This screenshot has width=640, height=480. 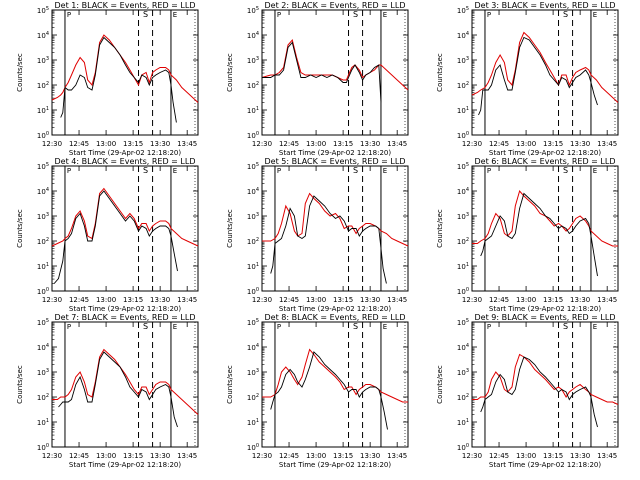 What do you see at coordinates (125, 5) in the screenshot?
I see `panel-title: Det 1: BLACK = Events, RED = LLD` at bounding box center [125, 5].